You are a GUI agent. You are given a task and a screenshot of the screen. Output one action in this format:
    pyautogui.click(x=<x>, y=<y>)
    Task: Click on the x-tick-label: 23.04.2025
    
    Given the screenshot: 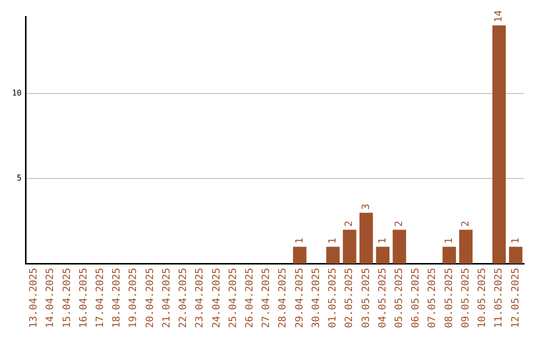 What is the action you would take?
    pyautogui.click(x=200, y=298)
    